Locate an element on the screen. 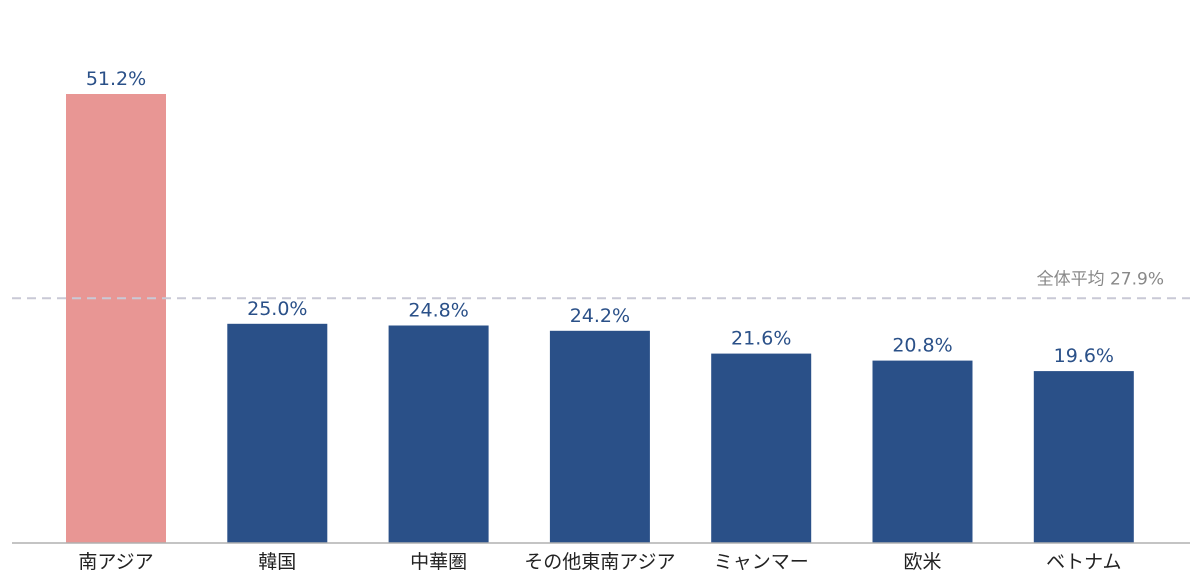 This screenshot has height=586, width=1200. bar-value-label-3: 24.2% is located at coordinates (600, 316).